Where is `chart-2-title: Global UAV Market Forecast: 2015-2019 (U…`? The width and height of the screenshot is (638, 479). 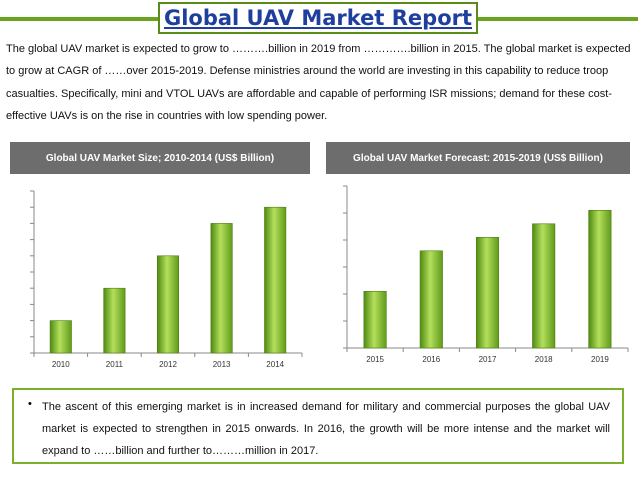 chart-2-title: Global UAV Market Forecast: 2015-2019 (U… is located at coordinates (478, 158).